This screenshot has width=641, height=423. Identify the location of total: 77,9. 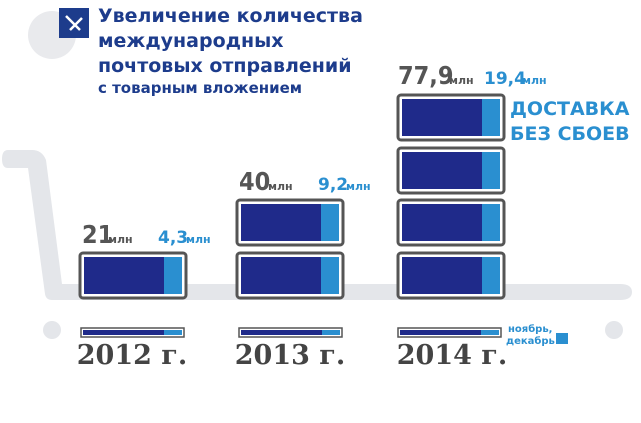
(426, 75).